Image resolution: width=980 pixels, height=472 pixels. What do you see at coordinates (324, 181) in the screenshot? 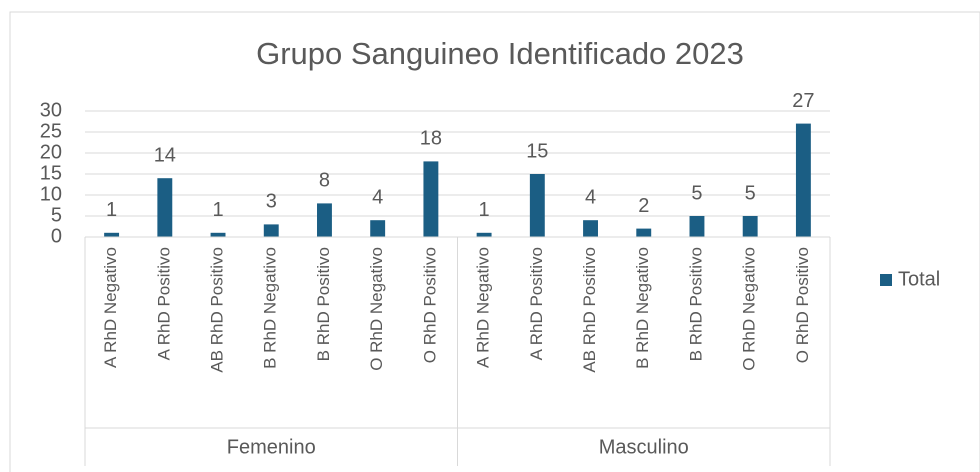
I see `data-label: 8` at bounding box center [324, 181].